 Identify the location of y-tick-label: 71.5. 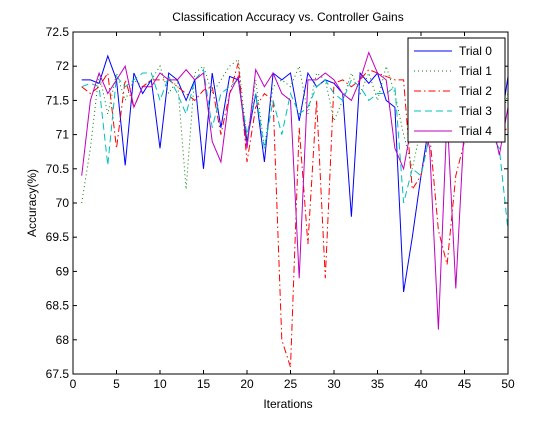
(58, 100).